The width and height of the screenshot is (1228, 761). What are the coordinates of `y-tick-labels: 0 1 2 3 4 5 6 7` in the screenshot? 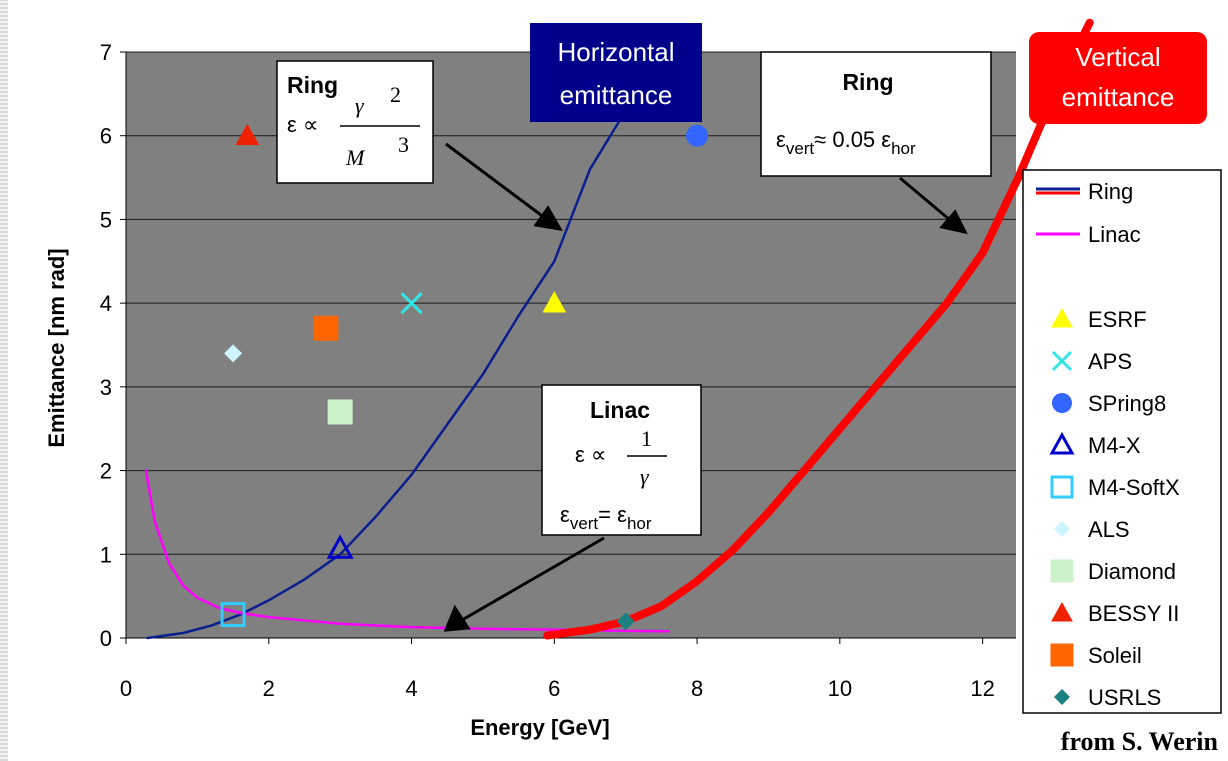 It's located at (106, 345).